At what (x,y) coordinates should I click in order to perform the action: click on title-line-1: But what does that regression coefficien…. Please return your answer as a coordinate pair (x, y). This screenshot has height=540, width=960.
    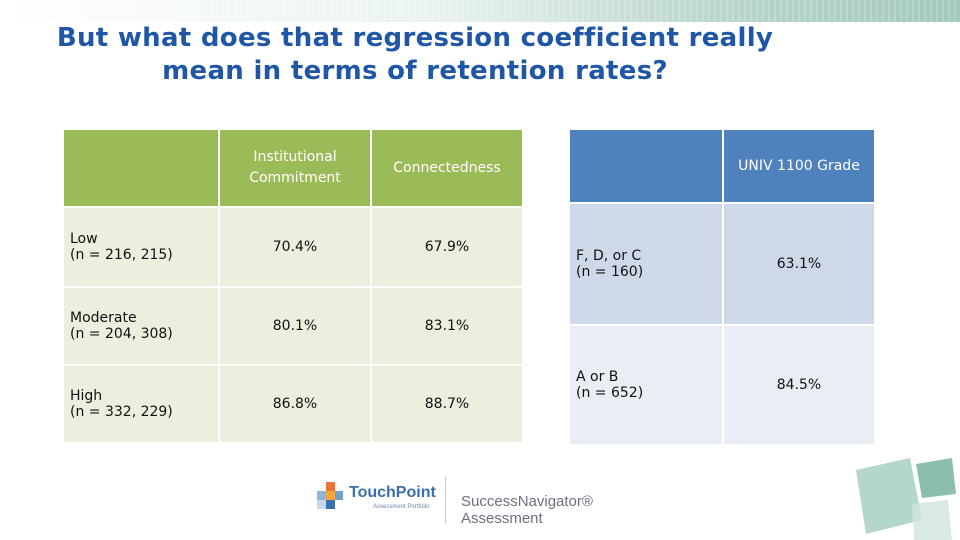
    Looking at the image, I should click on (415, 38).